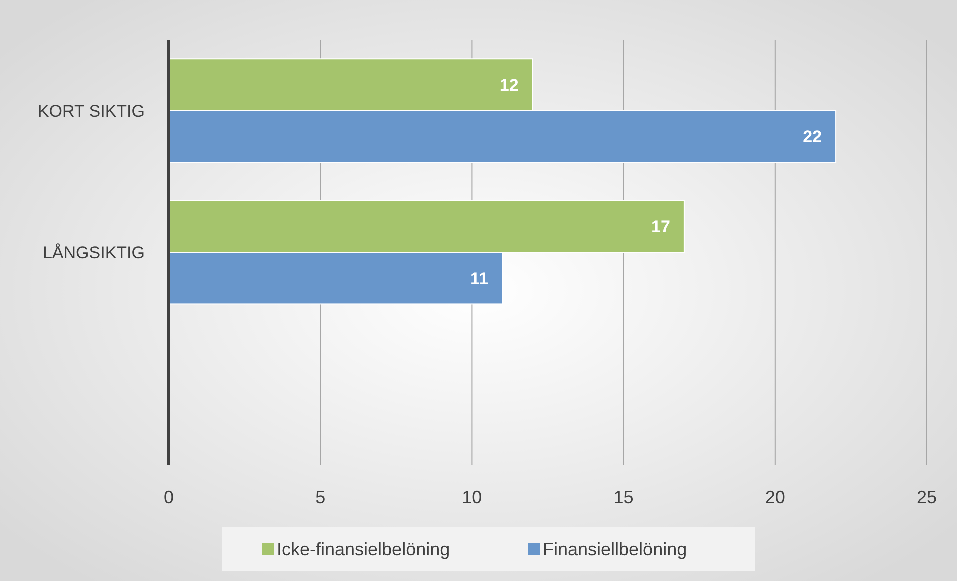 The height and width of the screenshot is (581, 957). Describe the element at coordinates (812, 137) in the screenshot. I see `data-label: 22` at that location.